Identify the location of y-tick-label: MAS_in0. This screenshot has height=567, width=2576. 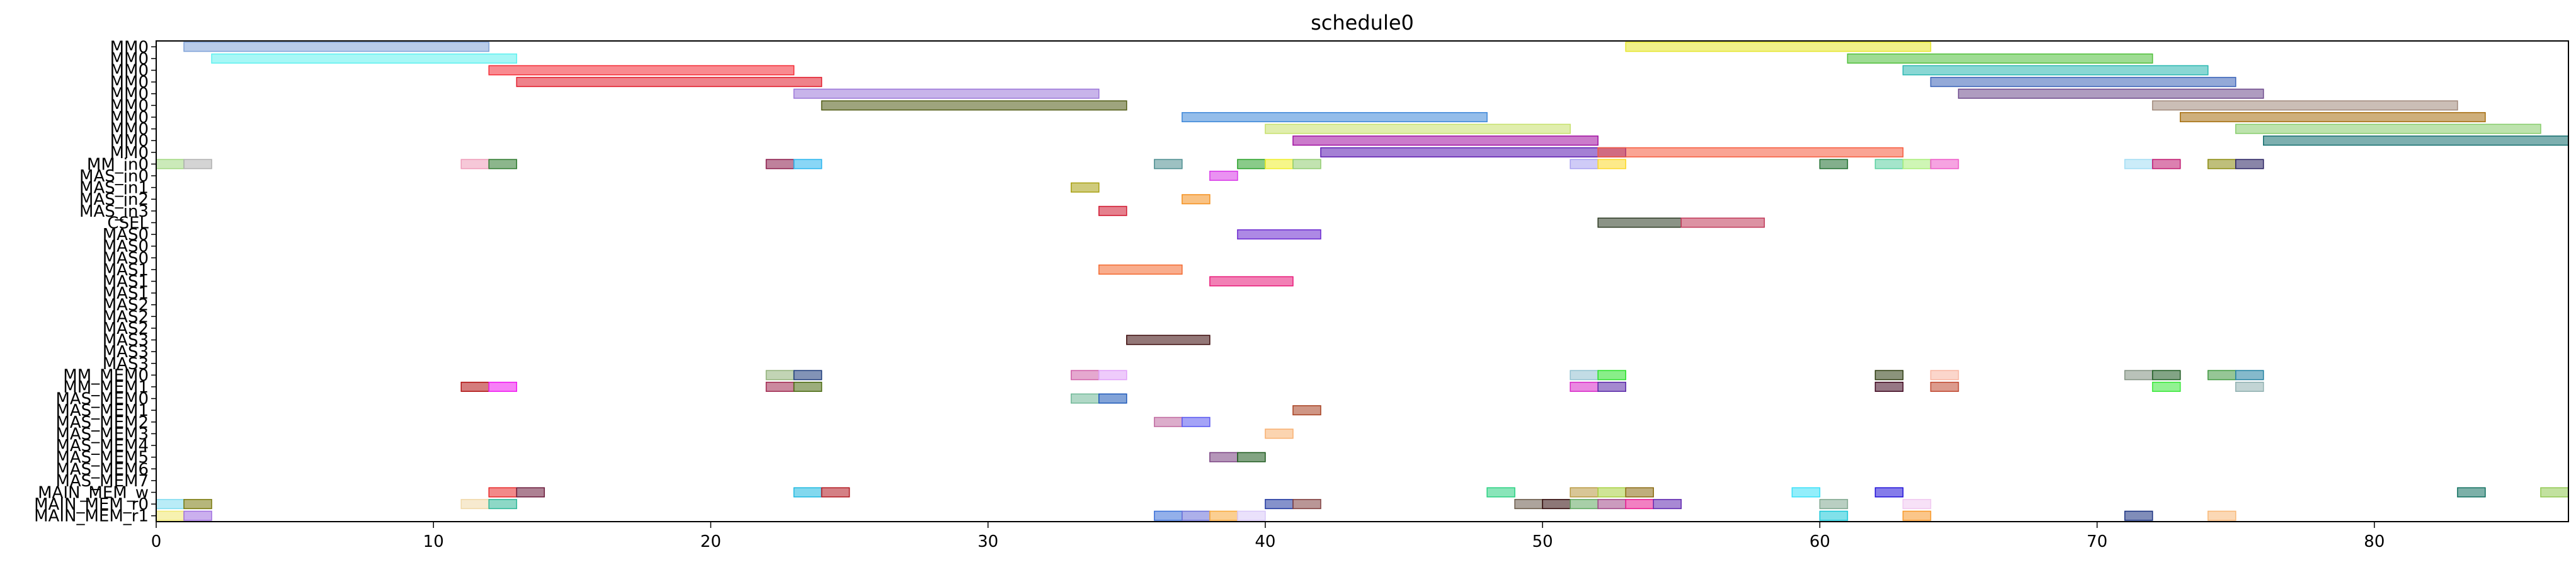
(114, 176).